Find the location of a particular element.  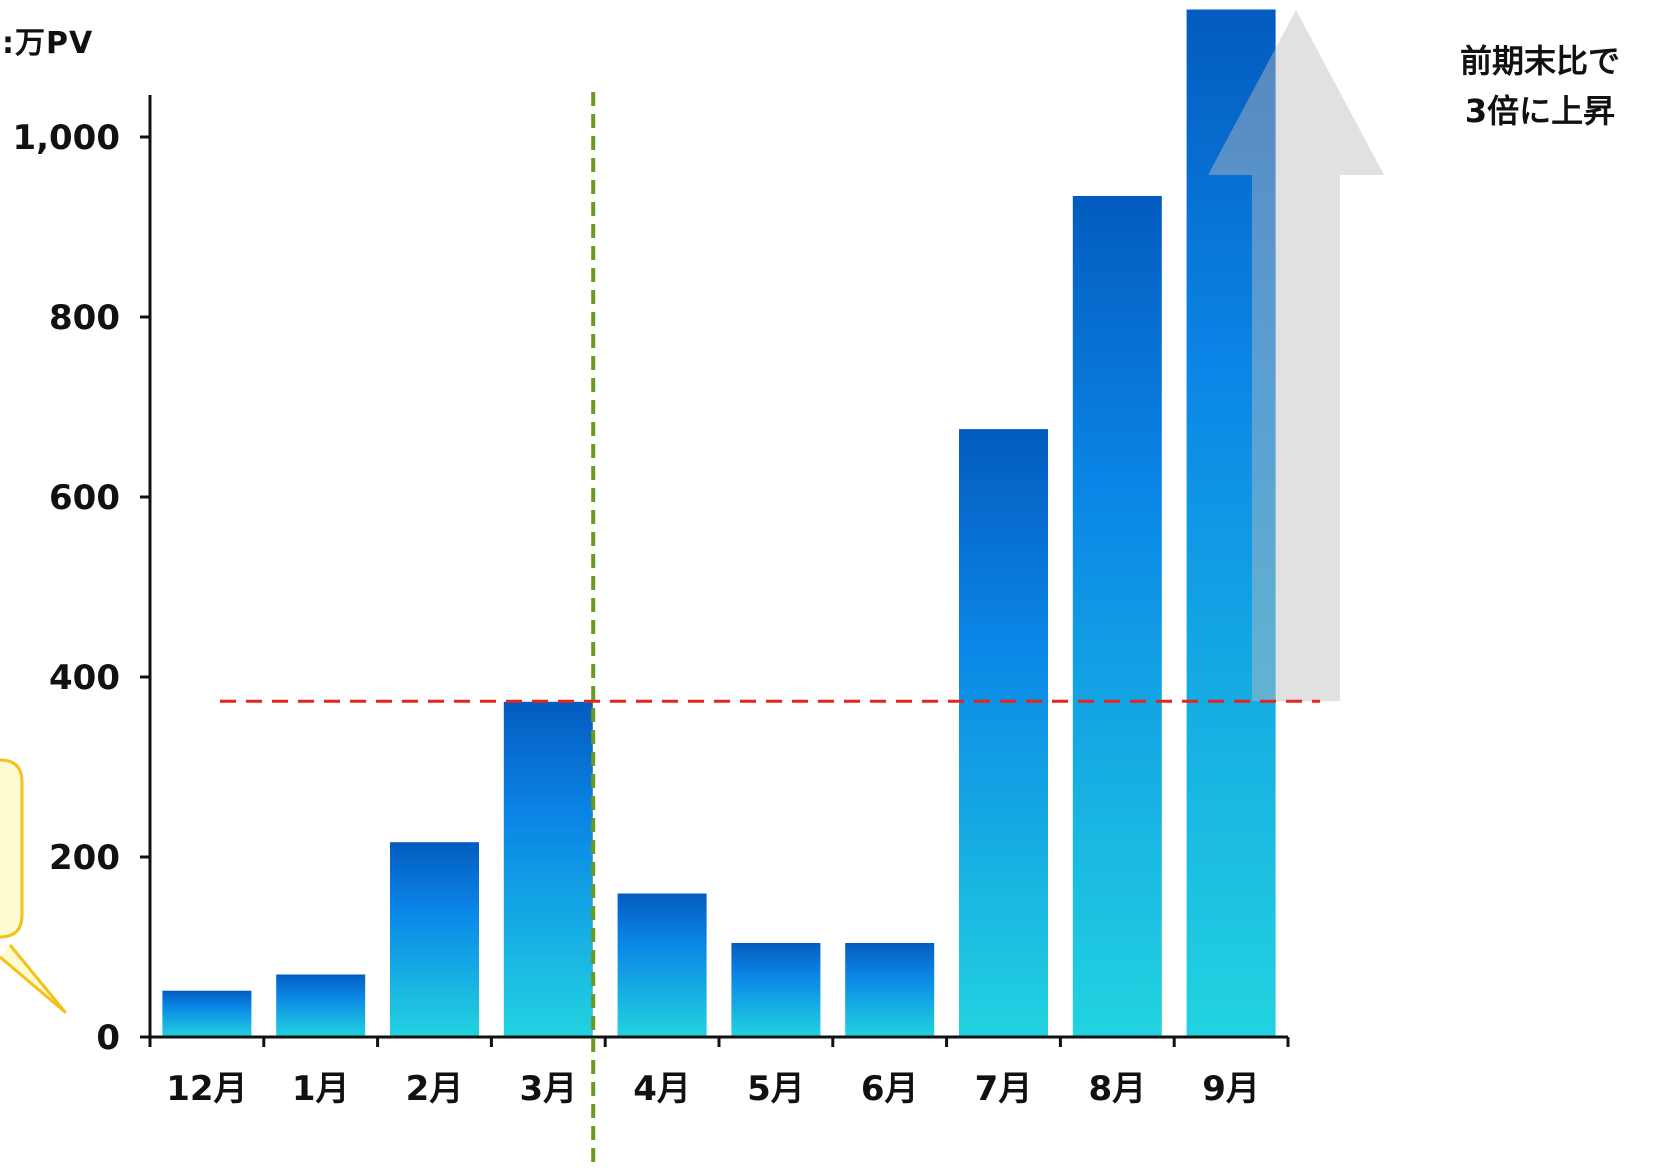

x-tick-label: 2月 is located at coordinates (435, 1089).